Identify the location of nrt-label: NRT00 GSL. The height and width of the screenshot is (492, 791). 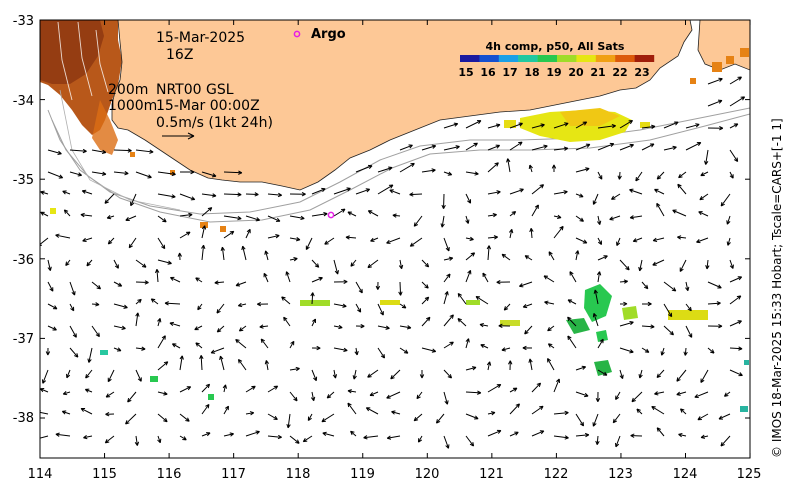
(195, 90).